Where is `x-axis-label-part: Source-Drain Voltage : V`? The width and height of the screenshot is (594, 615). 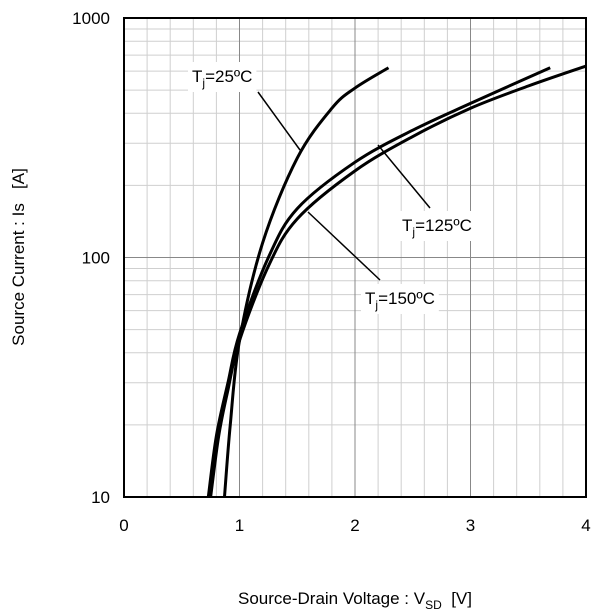
x-axis-label-part: Source-Drain Voltage : V is located at coordinates (332, 598).